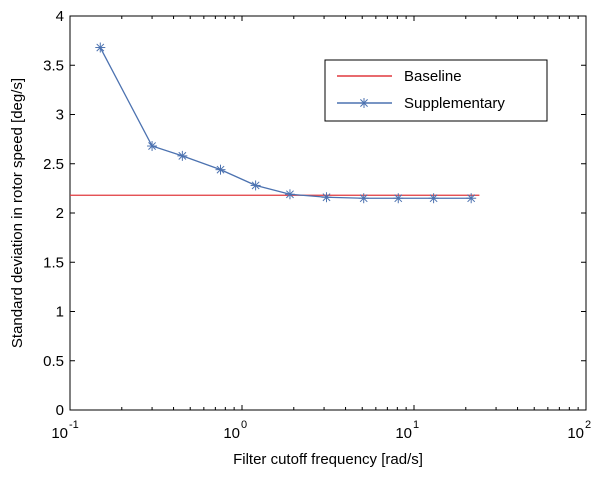 The height and width of the screenshot is (479, 603). I want to click on x-axis-title: Filter cutoff frequency [rad/s], so click(328, 459).